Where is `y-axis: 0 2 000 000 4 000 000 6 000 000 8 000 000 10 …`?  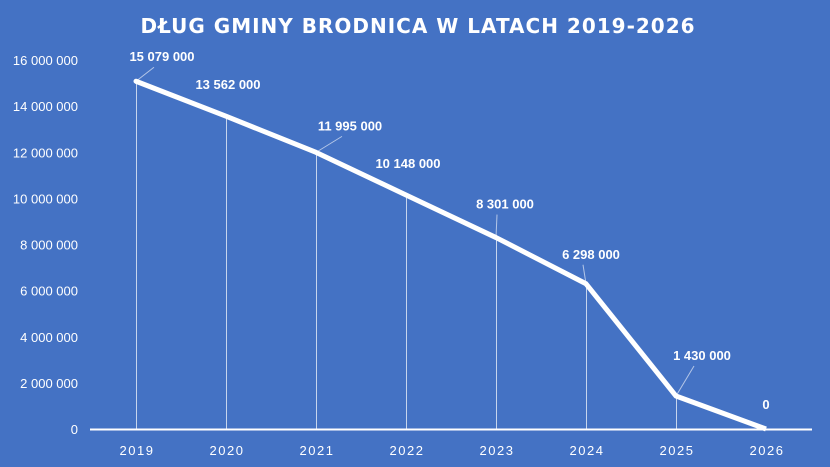 y-axis: 0 2 000 000 4 000 000 6 000 000 8 000 000 10 … is located at coordinates (45, 245).